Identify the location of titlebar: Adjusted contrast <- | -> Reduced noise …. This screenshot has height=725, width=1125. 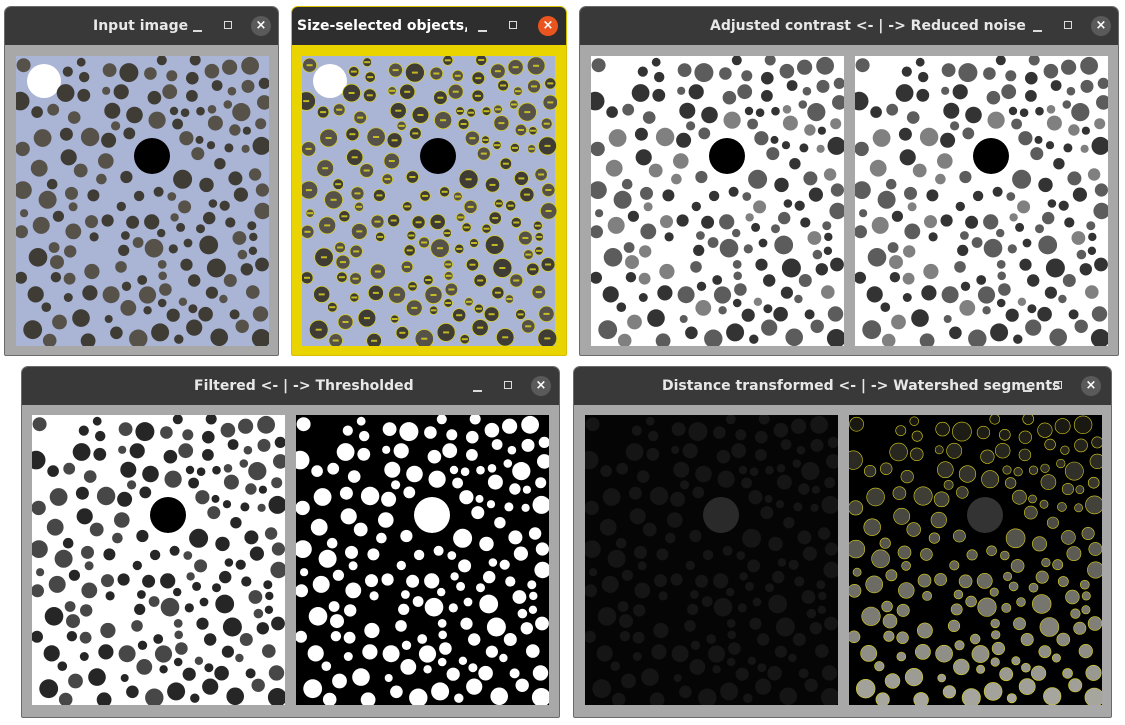
(849, 26).